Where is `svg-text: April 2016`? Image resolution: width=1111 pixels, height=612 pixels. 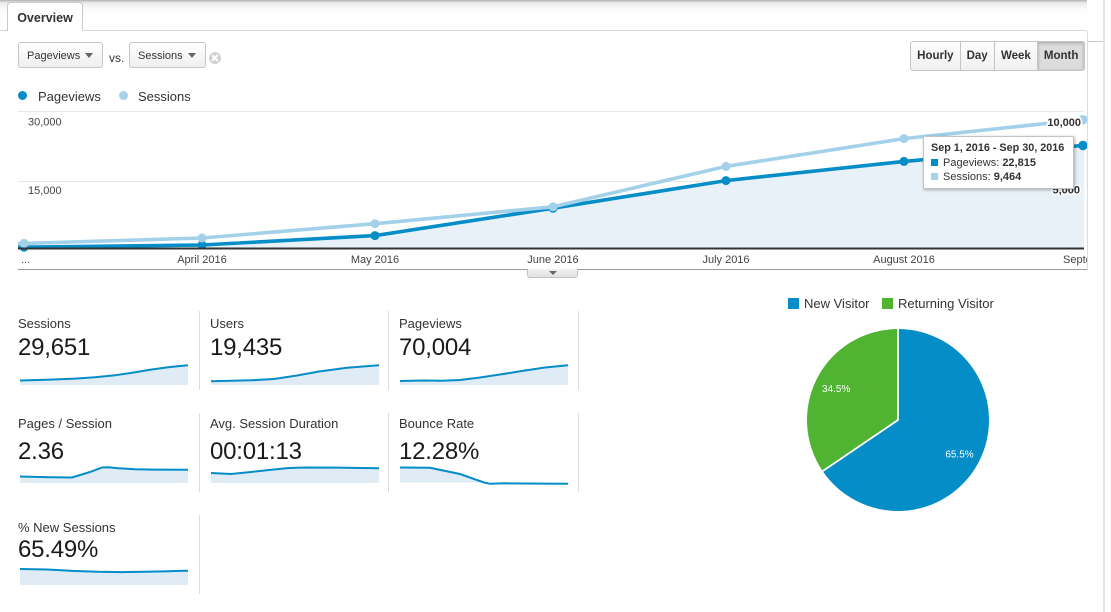 svg-text: April 2016 is located at coordinates (202, 260).